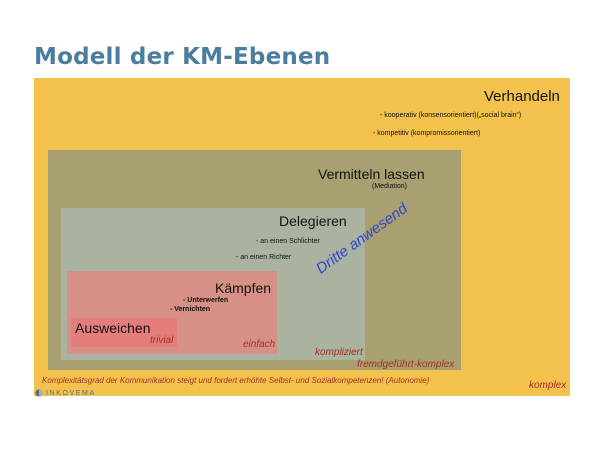 This screenshot has width=600, height=450. I want to click on kaempfen-item-1: - Unterwerfen, so click(206, 300).